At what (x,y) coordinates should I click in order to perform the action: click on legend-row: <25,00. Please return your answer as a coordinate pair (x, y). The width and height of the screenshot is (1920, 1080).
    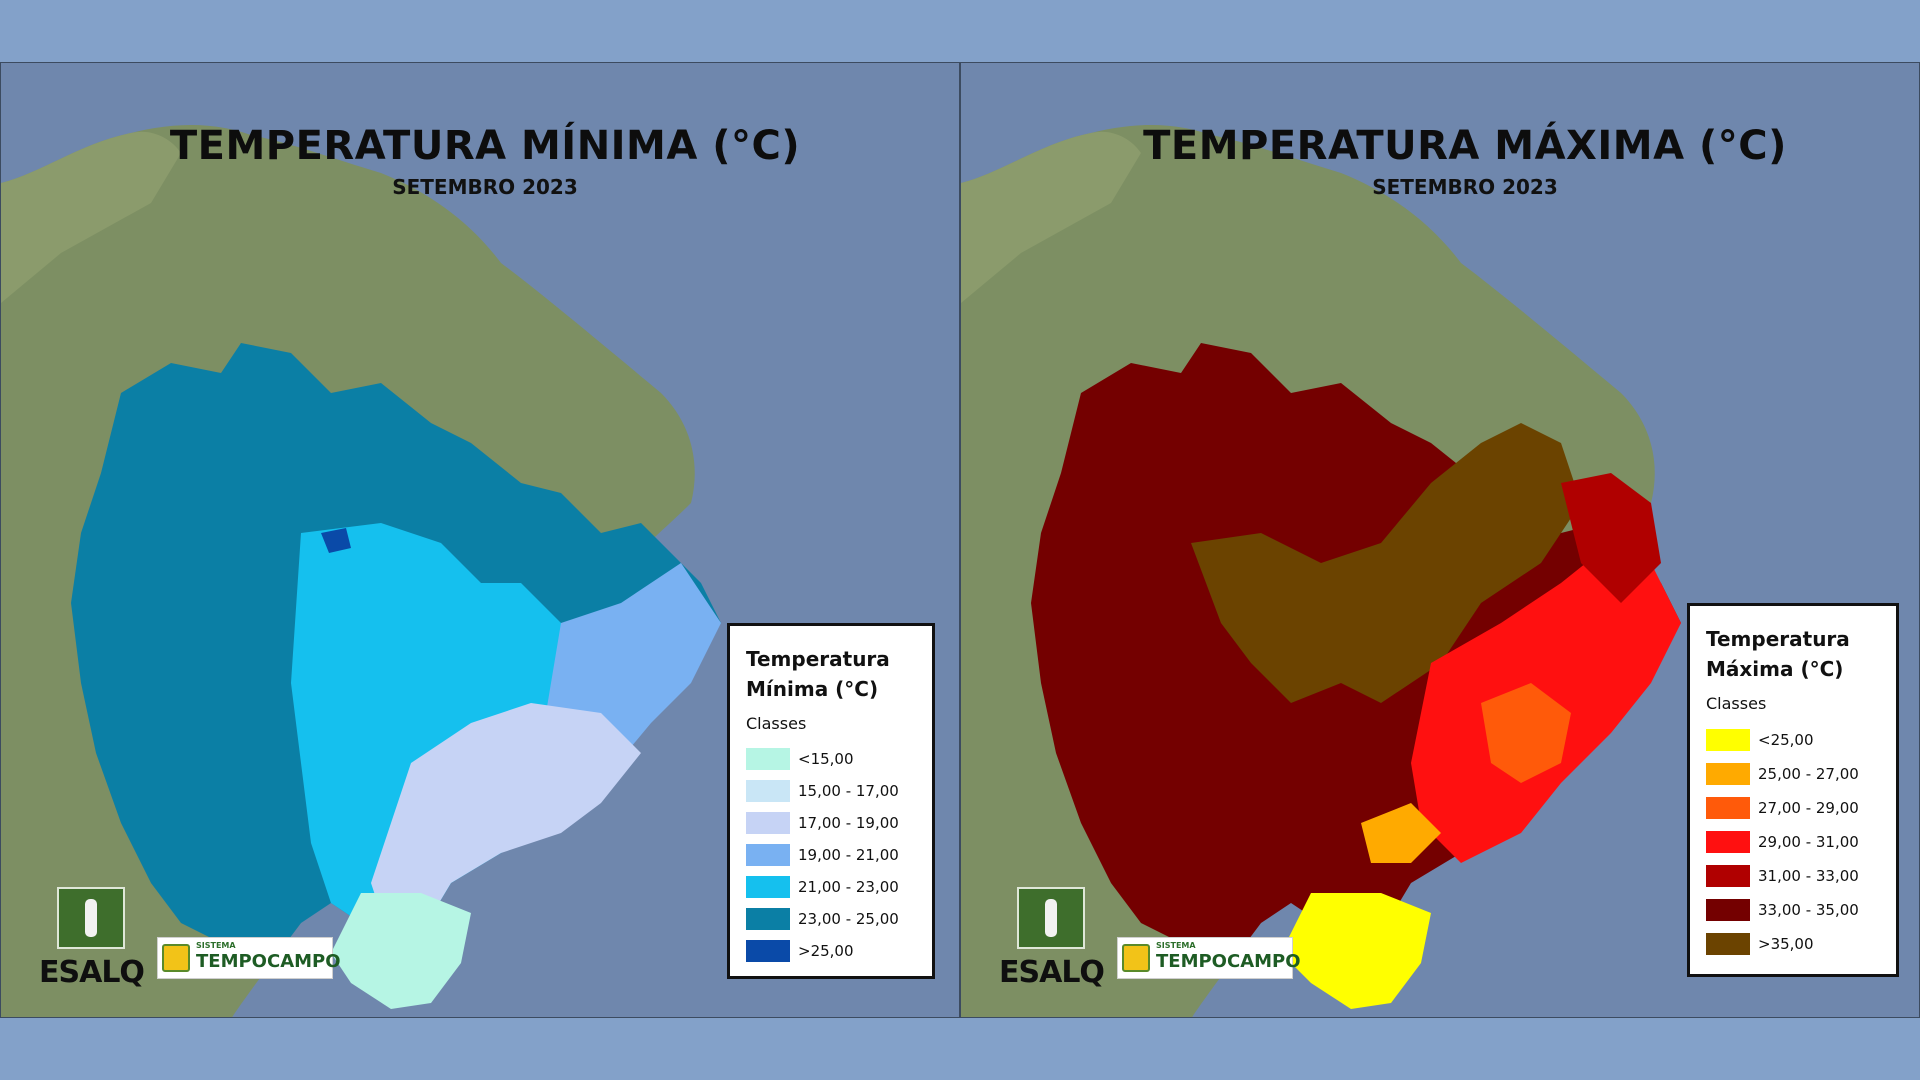
    Looking at the image, I should click on (1793, 740).